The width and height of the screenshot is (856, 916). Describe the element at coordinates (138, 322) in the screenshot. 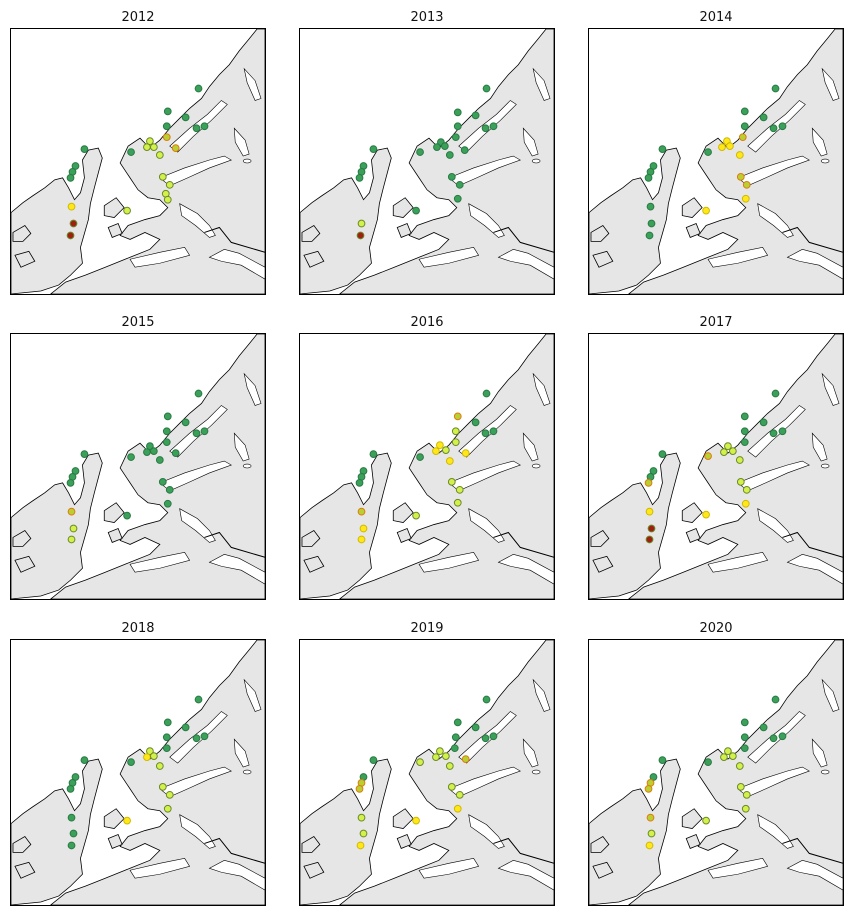

I see `panel-title: 2015` at that location.